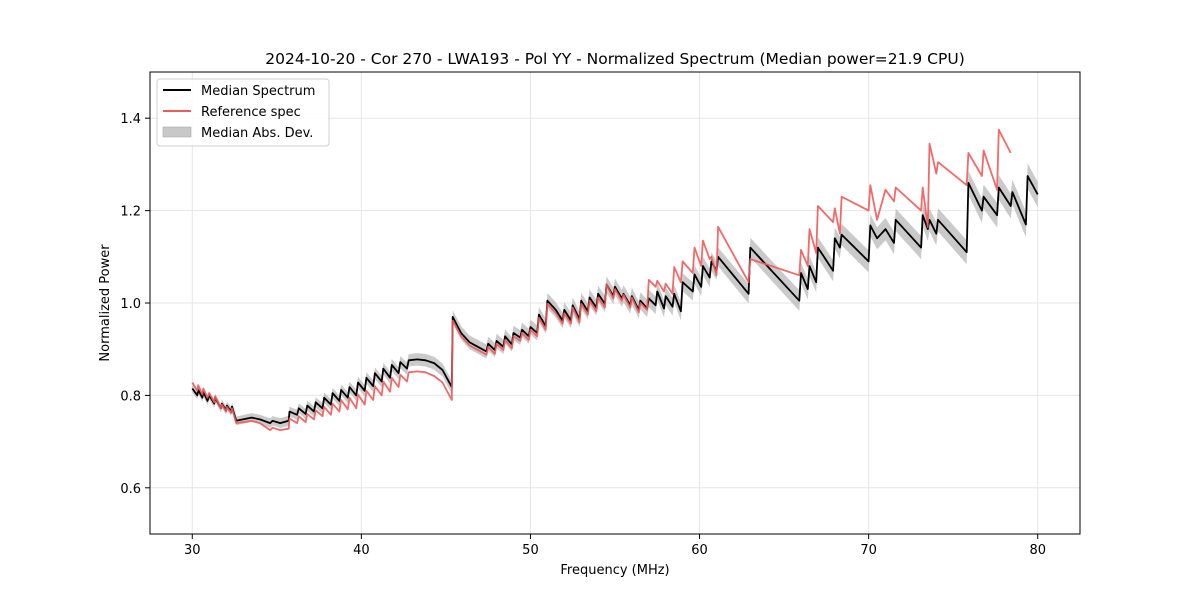 Image resolution: width=1200 pixels, height=600 pixels. I want to click on x-tick-label: 50, so click(530, 550).